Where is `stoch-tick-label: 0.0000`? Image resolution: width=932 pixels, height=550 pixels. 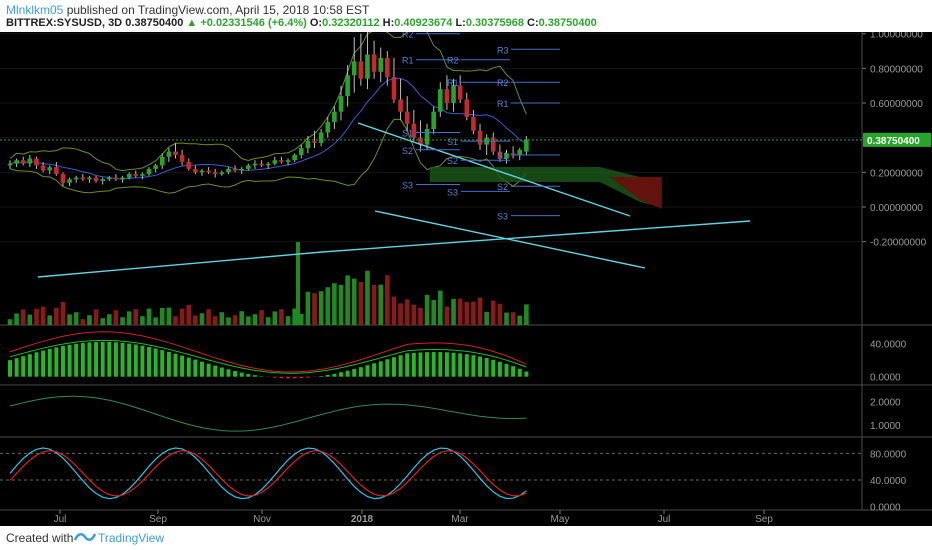
stoch-tick-label: 0.0000 is located at coordinates (885, 508).